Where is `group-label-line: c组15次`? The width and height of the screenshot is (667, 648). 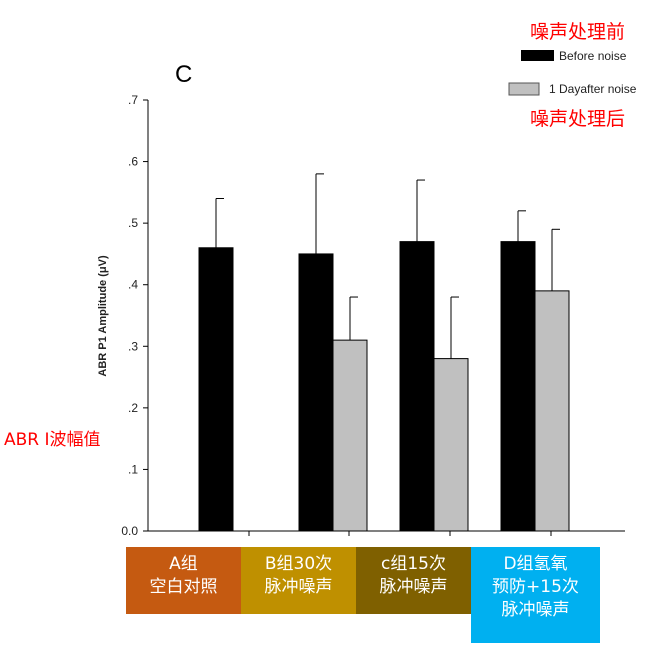
group-label-line: c组15次 is located at coordinates (413, 564).